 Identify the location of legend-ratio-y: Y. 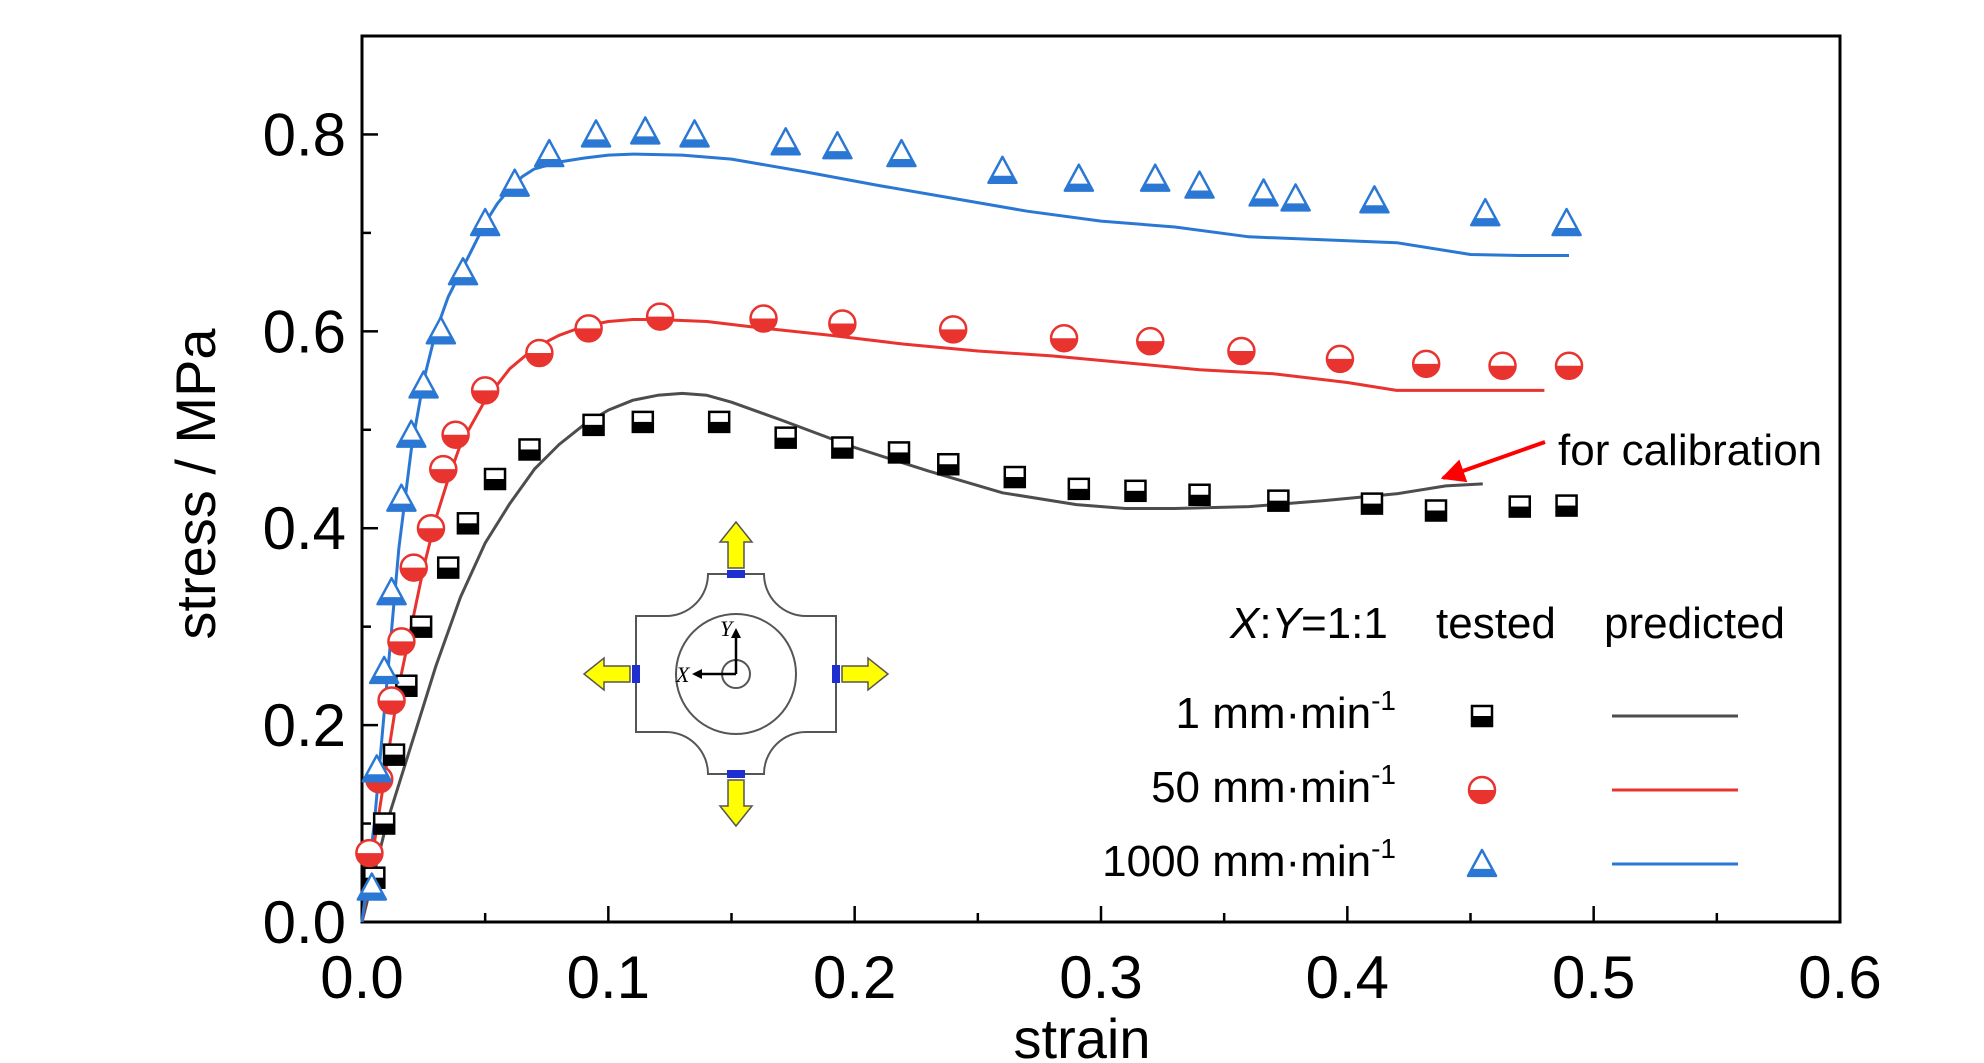
(1288, 623).